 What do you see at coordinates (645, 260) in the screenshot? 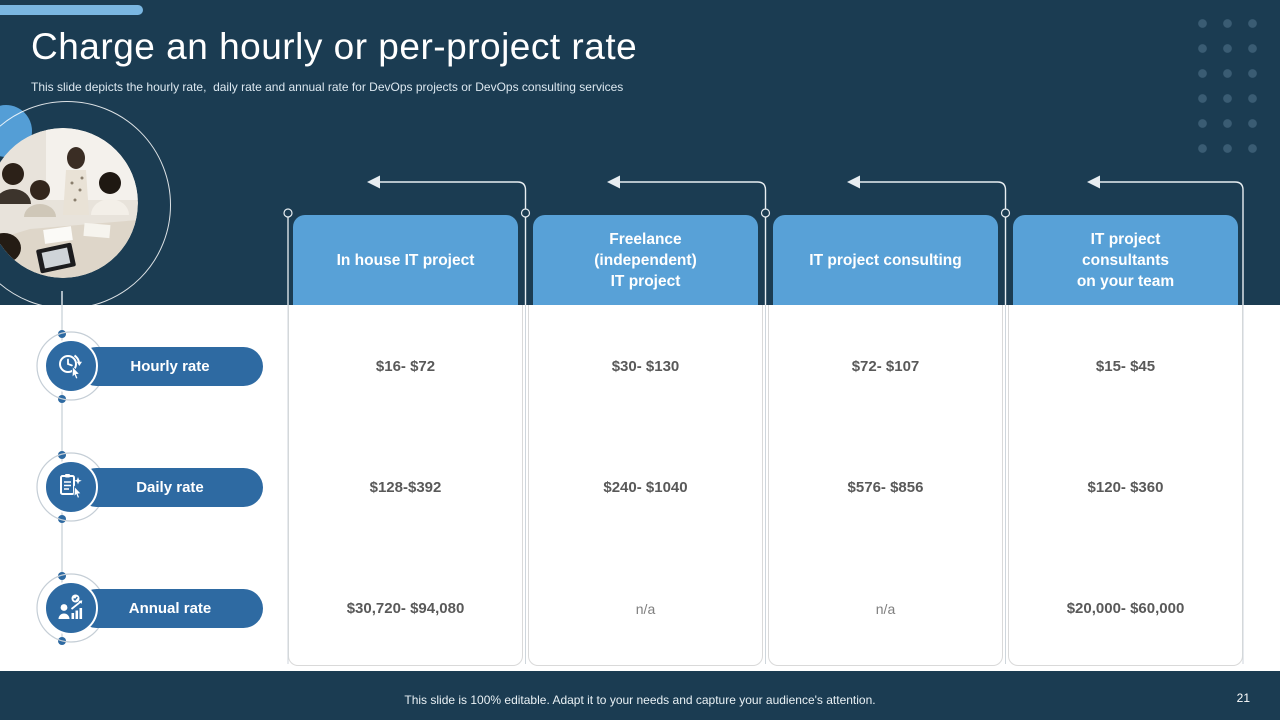
I see `column-header-freelance-it-project: Freelance (independent) IT project` at bounding box center [645, 260].